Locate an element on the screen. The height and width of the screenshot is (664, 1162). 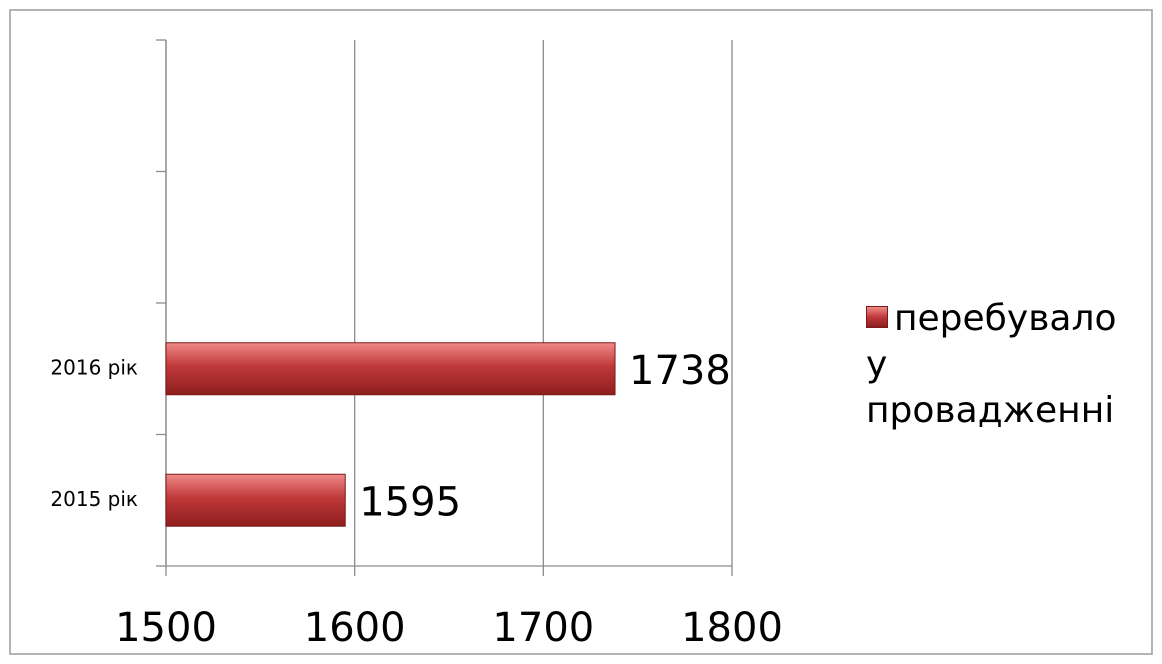
x-tick-label: 1600 is located at coordinates (355, 628).